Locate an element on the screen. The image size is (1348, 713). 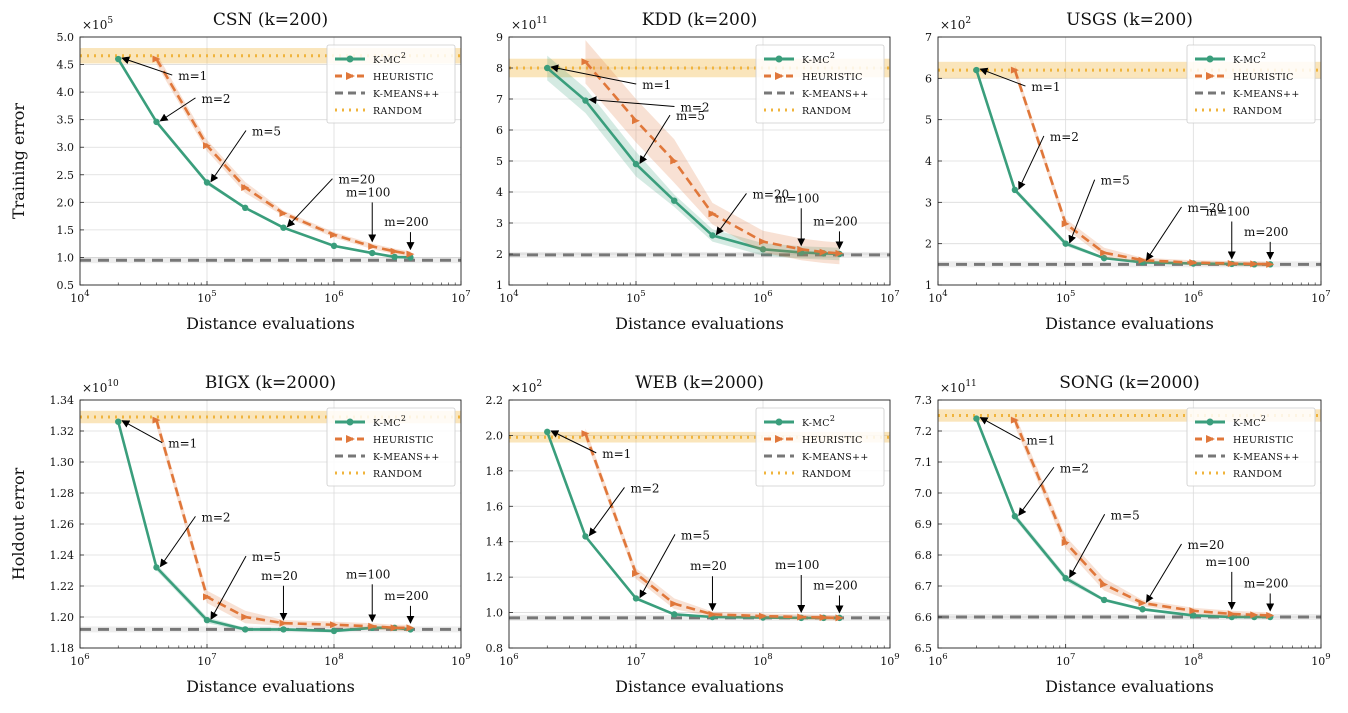
y-tick-label: 0.5 is located at coordinates (66, 285).